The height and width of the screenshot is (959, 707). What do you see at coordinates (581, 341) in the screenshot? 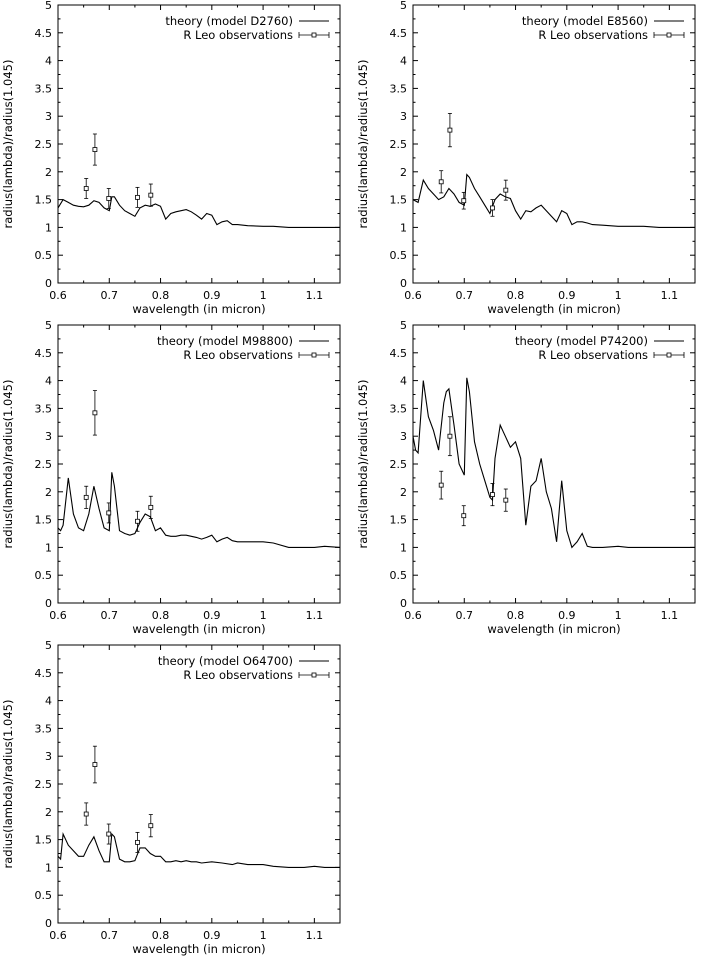
I see `legend-theory-label: theory (model P74200)` at bounding box center [581, 341].